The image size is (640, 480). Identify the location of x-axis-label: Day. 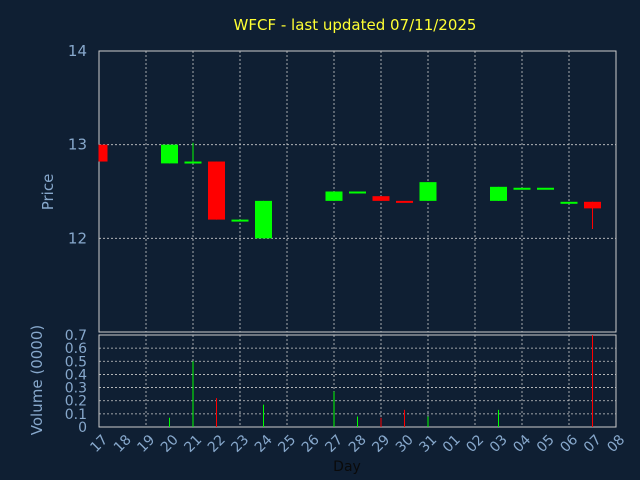
(347, 467).